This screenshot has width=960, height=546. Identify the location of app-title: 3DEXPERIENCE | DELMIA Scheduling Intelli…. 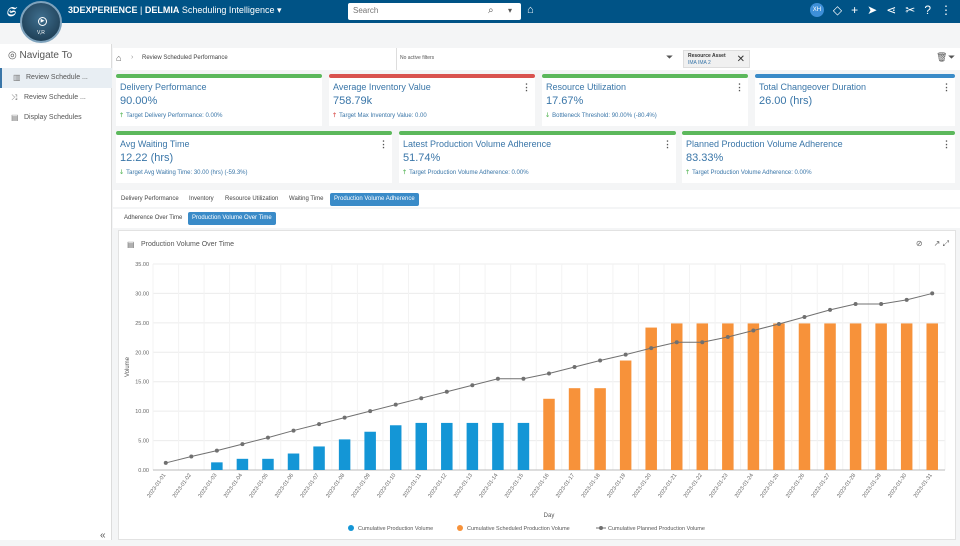
(175, 10).